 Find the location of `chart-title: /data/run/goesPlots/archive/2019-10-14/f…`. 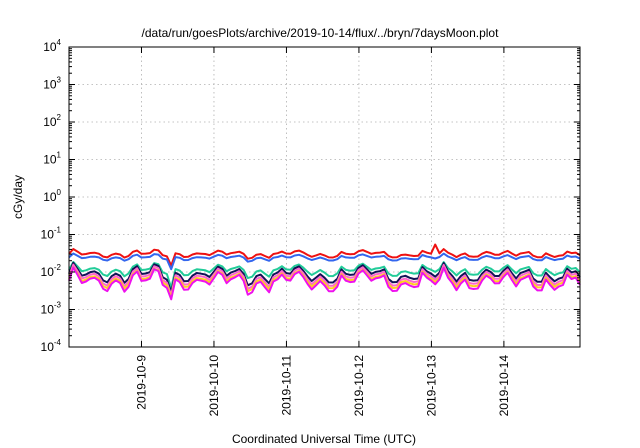

chart-title: /data/run/goesPlots/archive/2019-10-14/f… is located at coordinates (321, 33).